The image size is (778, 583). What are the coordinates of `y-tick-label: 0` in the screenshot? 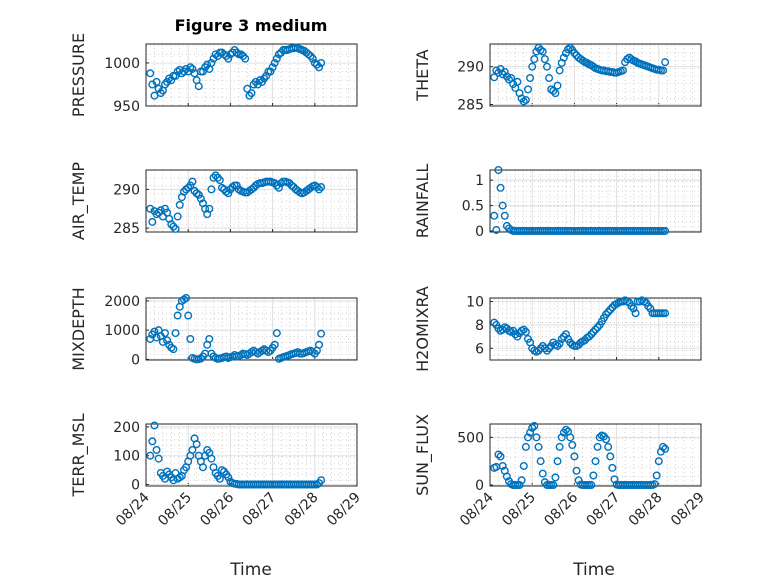 It's located at (479, 232).